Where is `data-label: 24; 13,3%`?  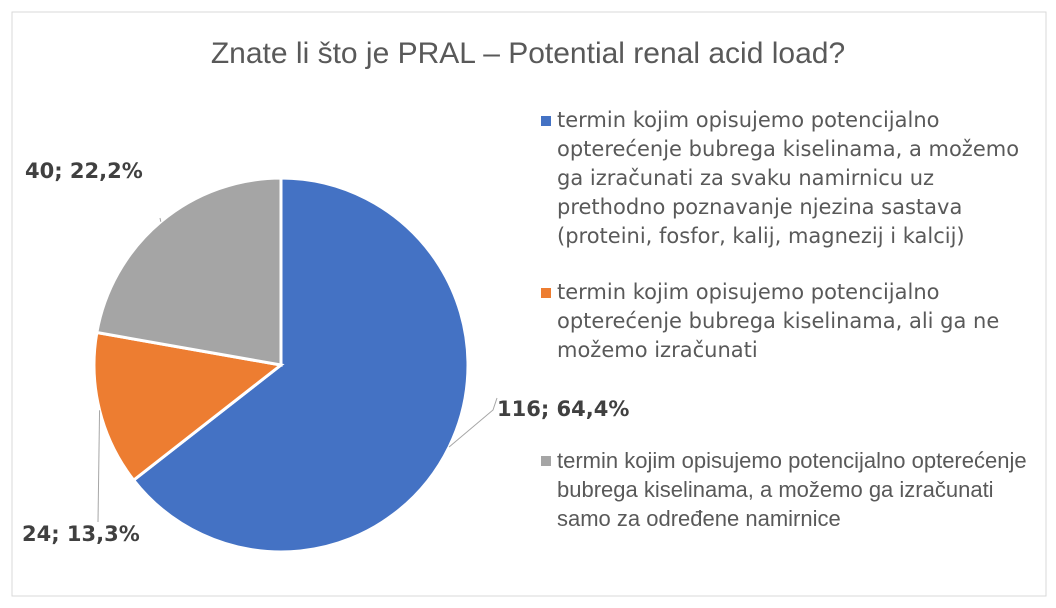
data-label: 24; 13,3% is located at coordinates (81, 534).